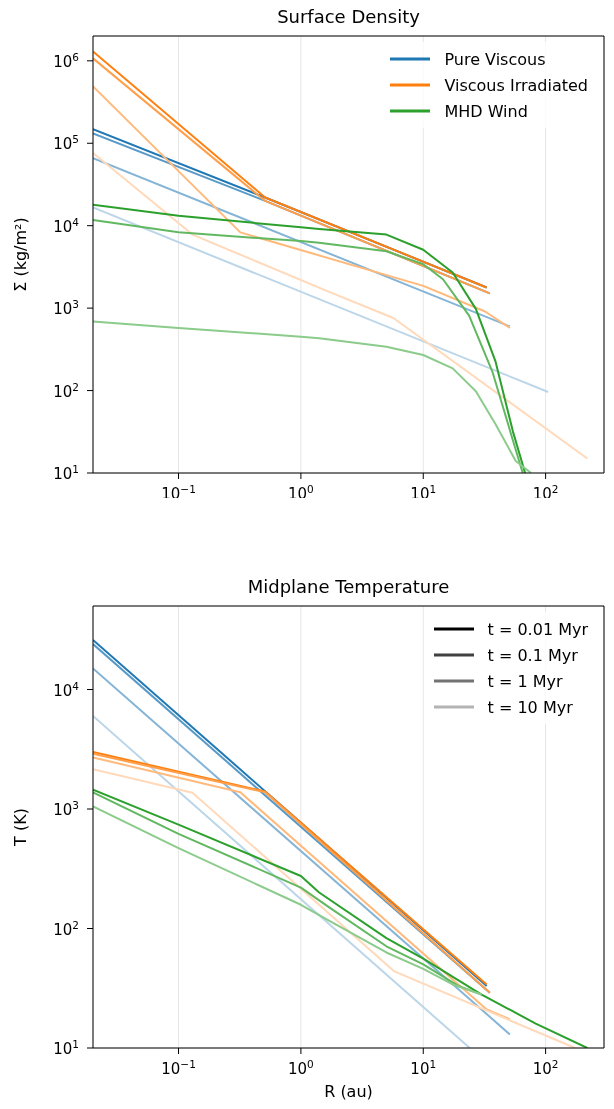 This screenshot has height=1109, width=614. Describe the element at coordinates (530, 707) in the screenshot. I see `legend-label: t = 10 Myr` at that location.